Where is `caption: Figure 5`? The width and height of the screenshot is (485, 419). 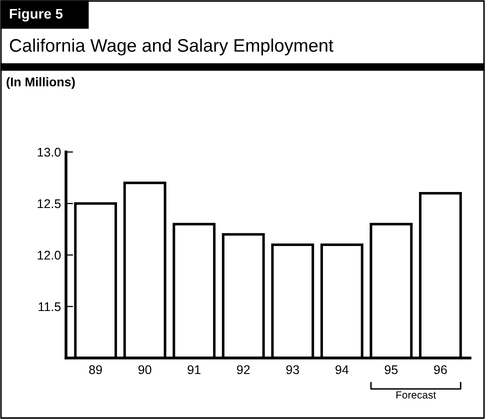
caption: Figure 5 is located at coordinates (36, 15).